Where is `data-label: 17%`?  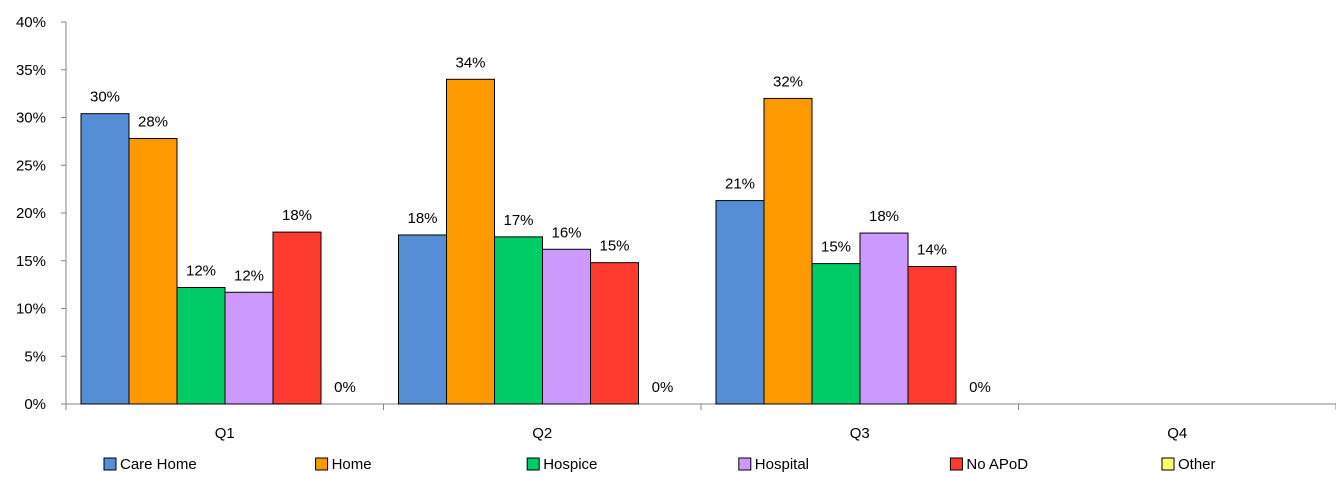 data-label: 17% is located at coordinates (518, 220).